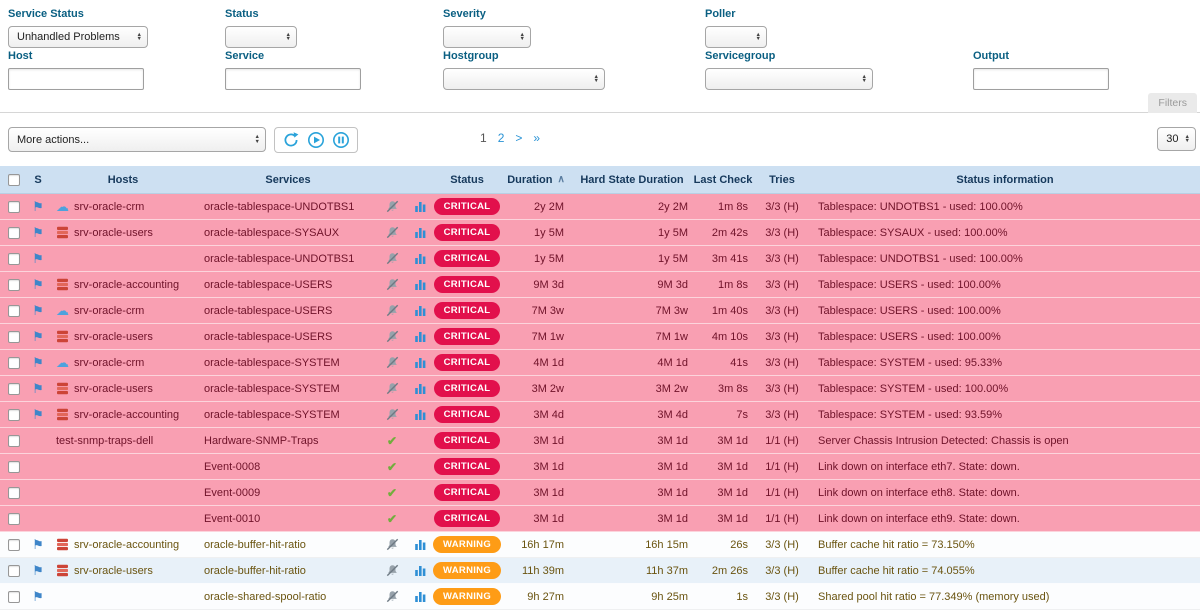 Image resolution: width=1200 pixels, height=613 pixels. I want to click on service-name: oracle-tablespace-SYSAUX, so click(272, 232).